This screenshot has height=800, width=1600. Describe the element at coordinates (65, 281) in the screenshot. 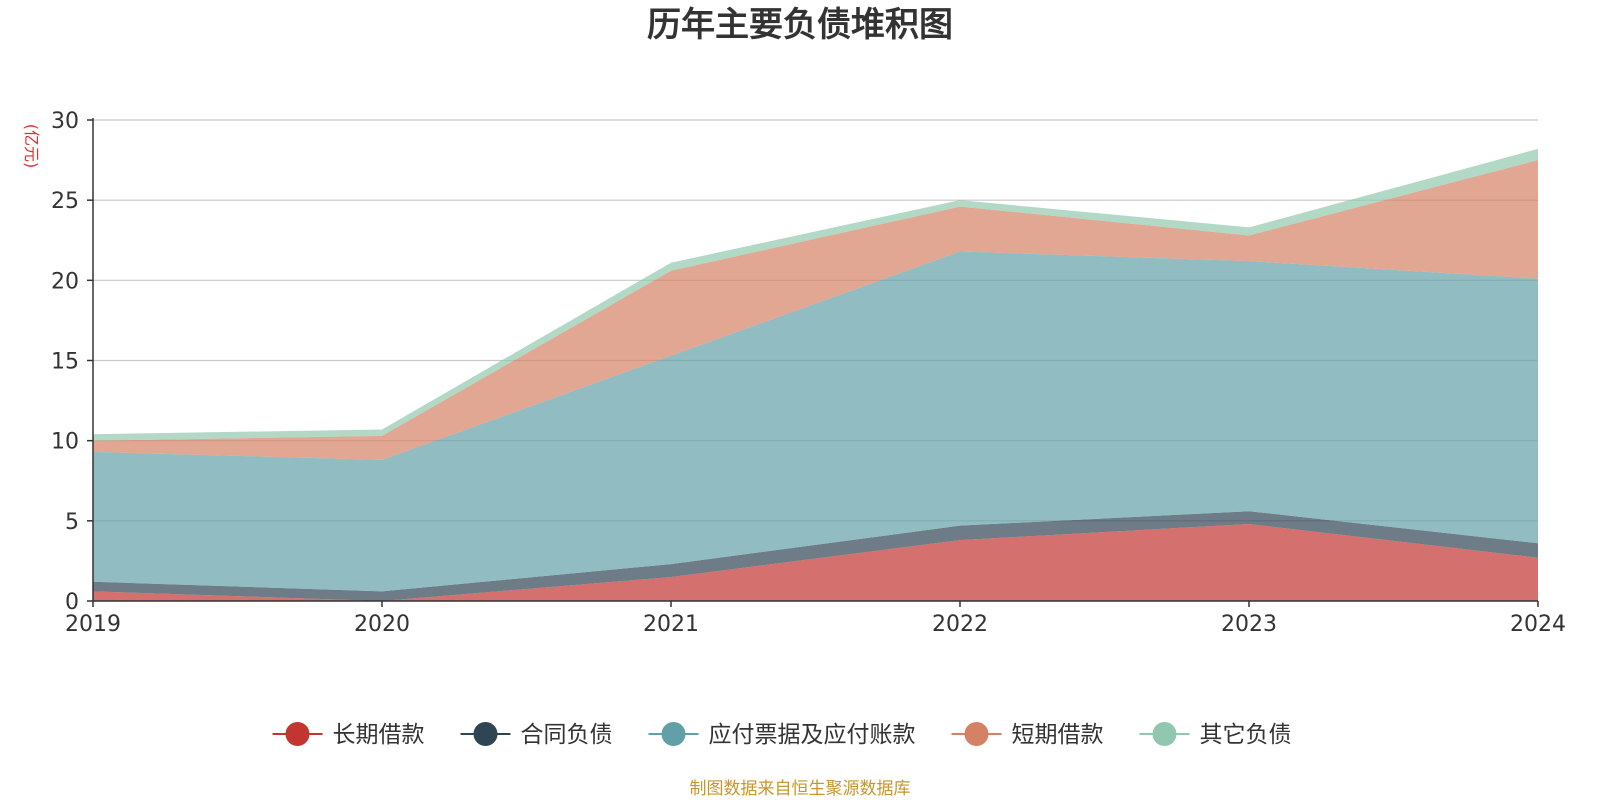

I see `y-tick-label: 20` at that location.